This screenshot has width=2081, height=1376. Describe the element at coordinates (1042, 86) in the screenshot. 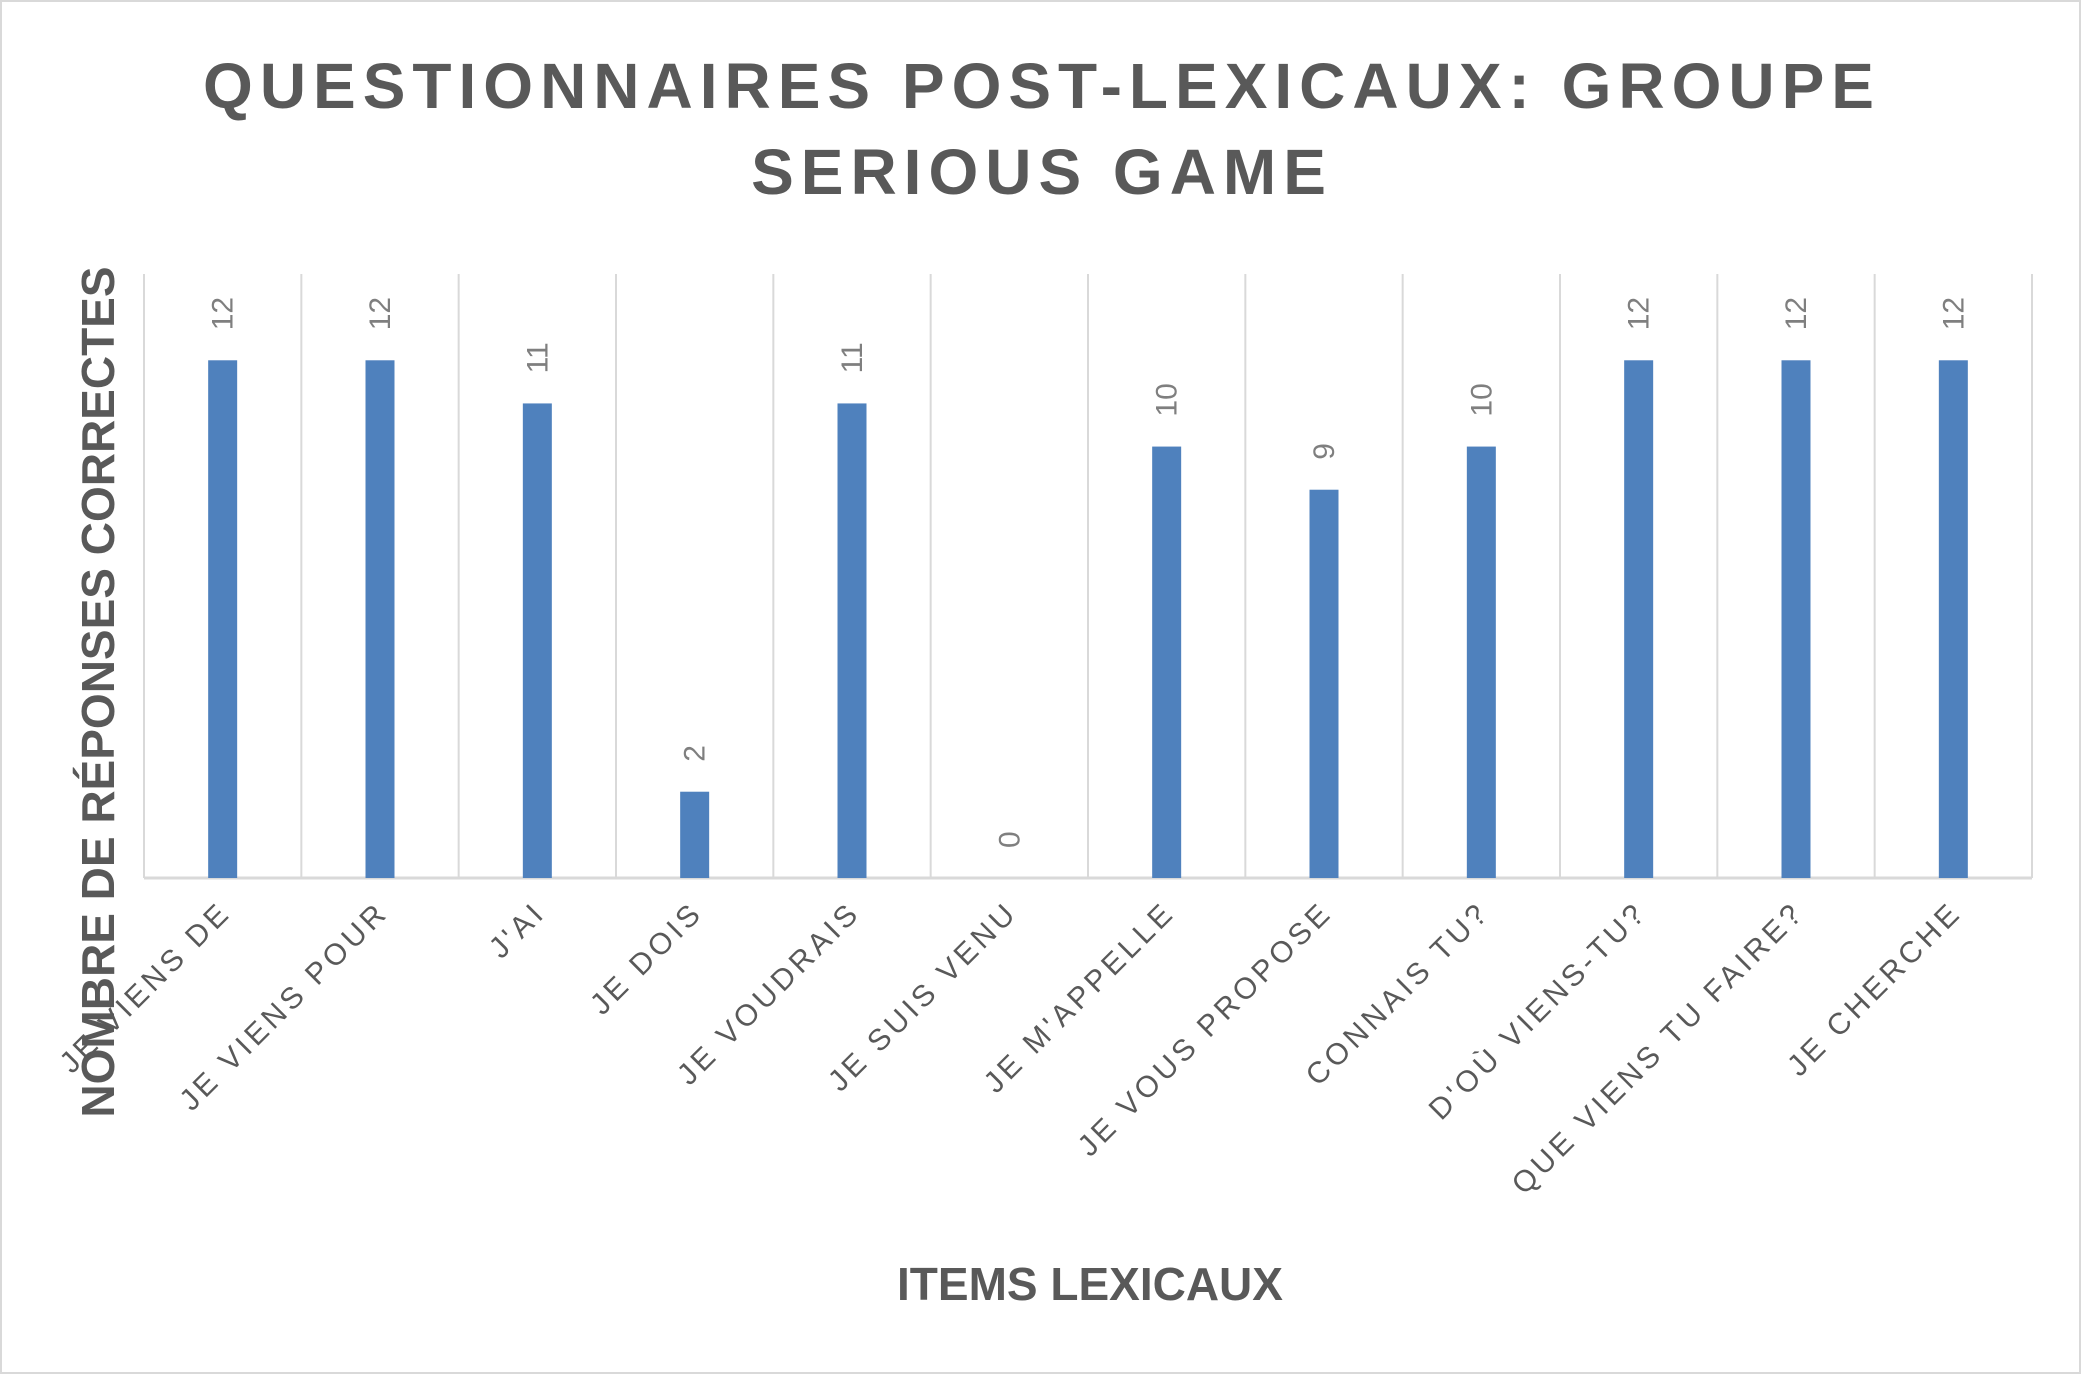

I see `chart-title-line-1: QUESTIONNAIRES POST-LEXICAUX: GROUPE` at that location.